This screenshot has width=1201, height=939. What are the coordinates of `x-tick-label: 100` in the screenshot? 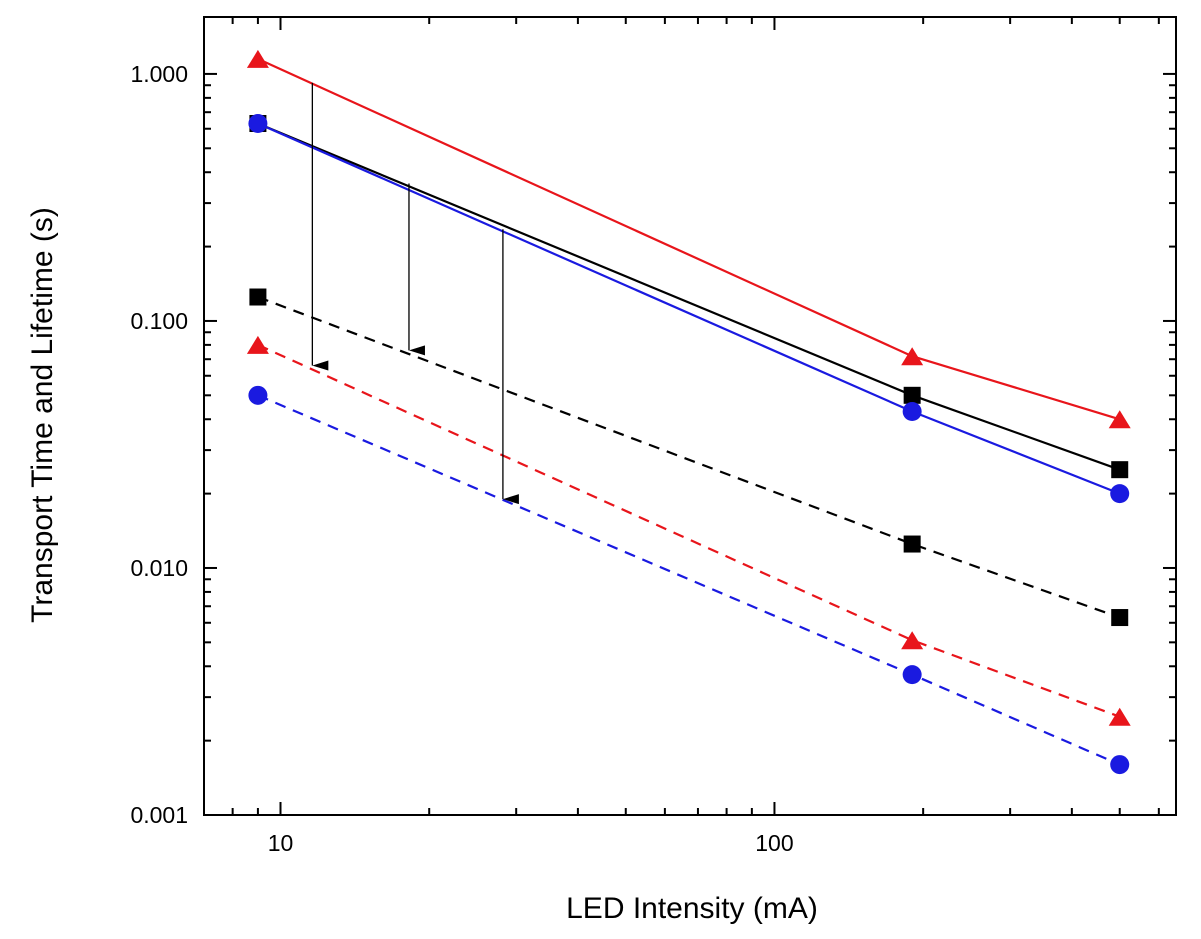 It's located at (774, 843).